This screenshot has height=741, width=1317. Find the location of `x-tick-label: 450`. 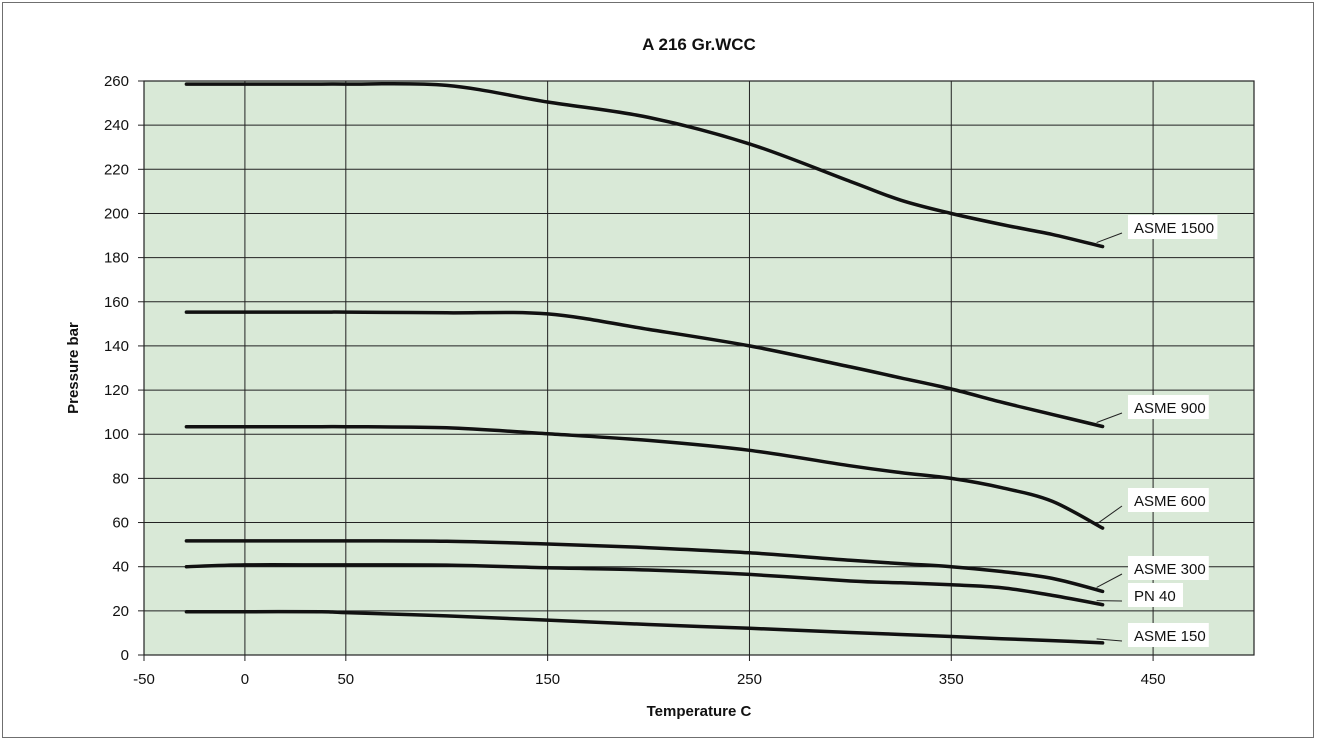

x-tick-label: 450 is located at coordinates (1153, 679).